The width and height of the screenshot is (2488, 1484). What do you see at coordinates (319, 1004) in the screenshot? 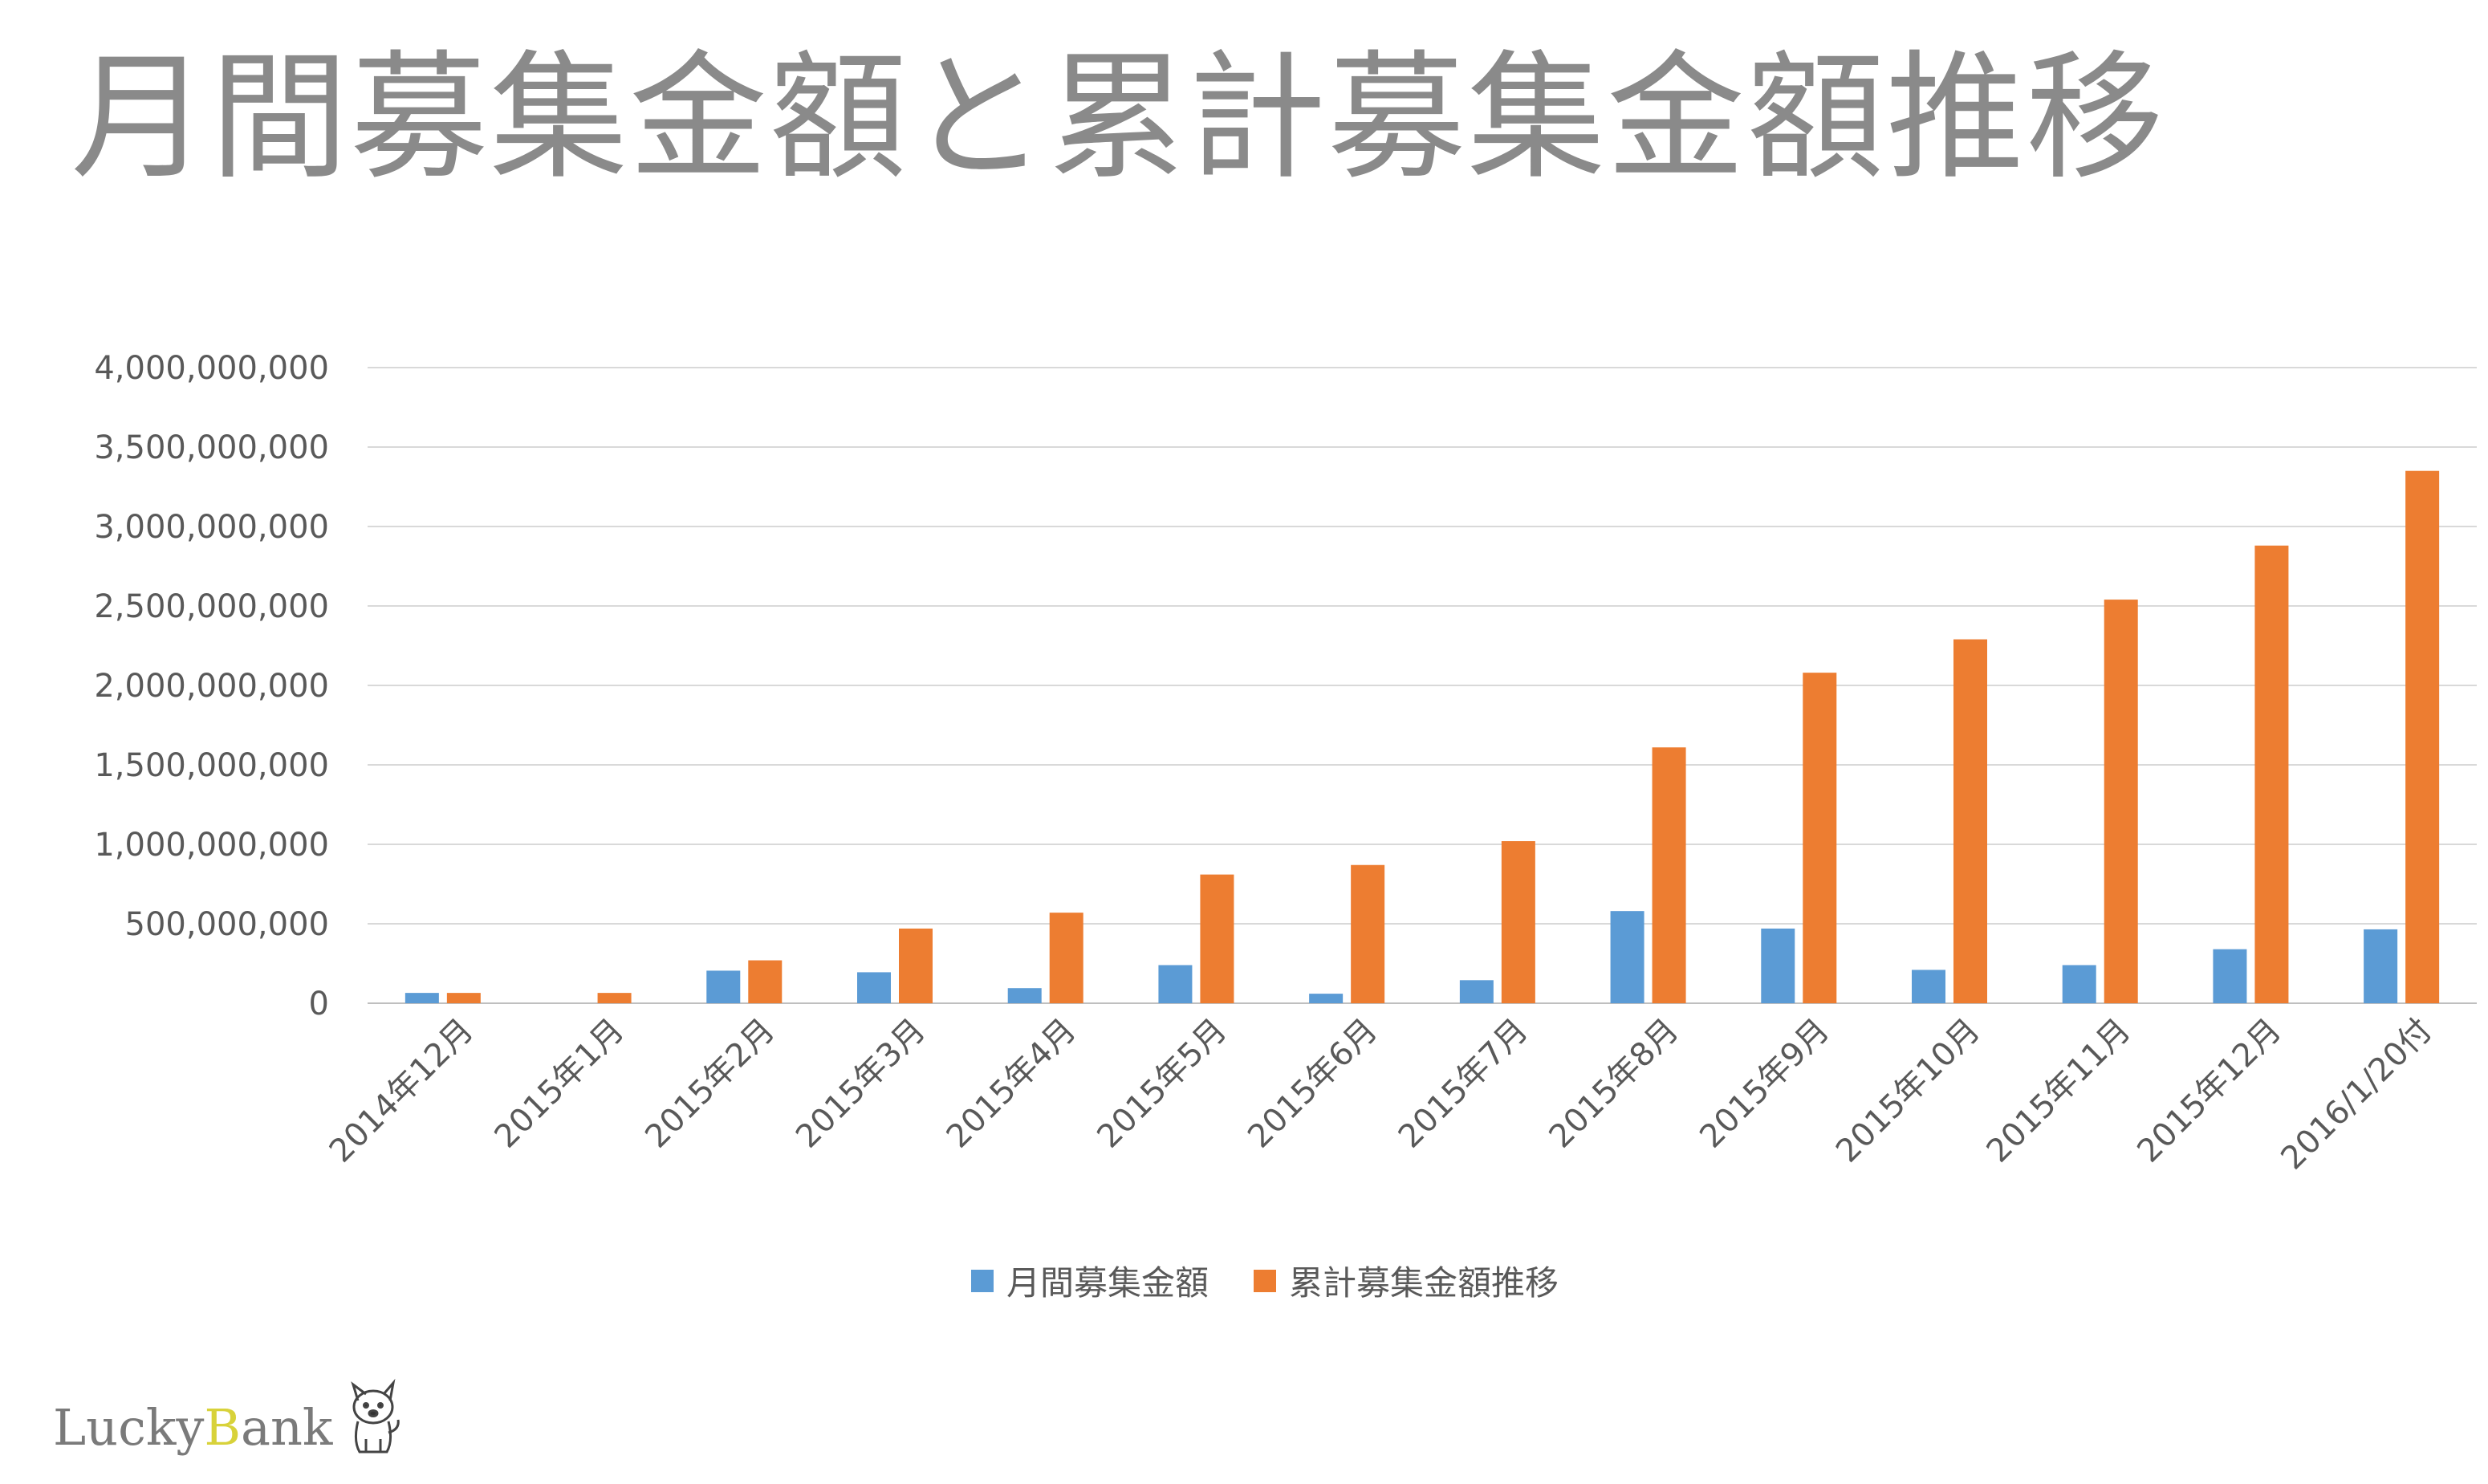
I see `y-tick-label: 0` at bounding box center [319, 1004].